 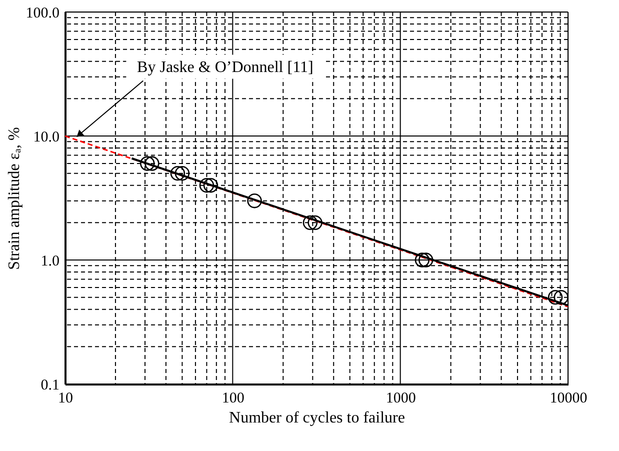 What do you see at coordinates (46, 138) in the screenshot?
I see `y-tick-label: 10.0` at bounding box center [46, 138].